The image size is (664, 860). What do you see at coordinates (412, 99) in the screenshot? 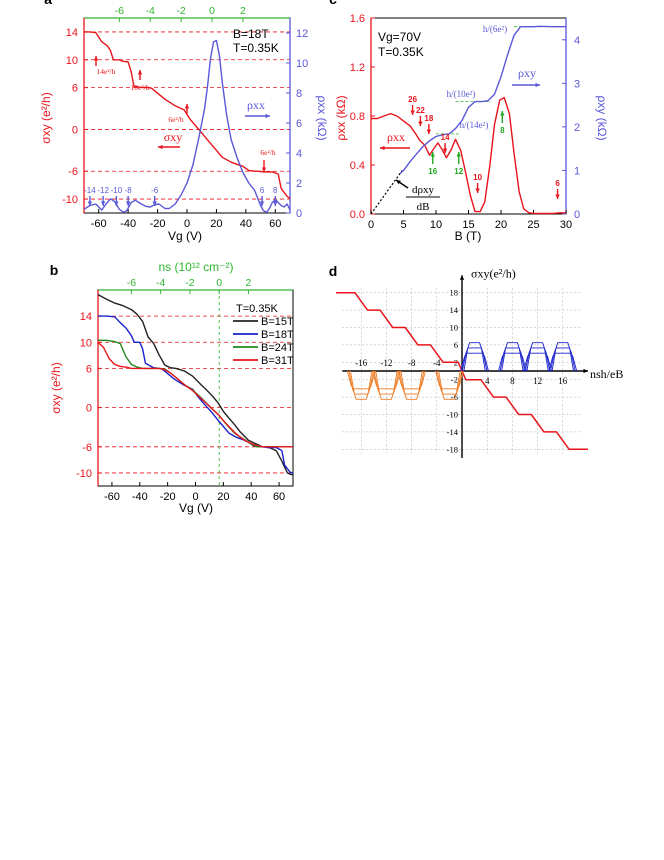
I see `filling-label-red: 26` at bounding box center [412, 99].